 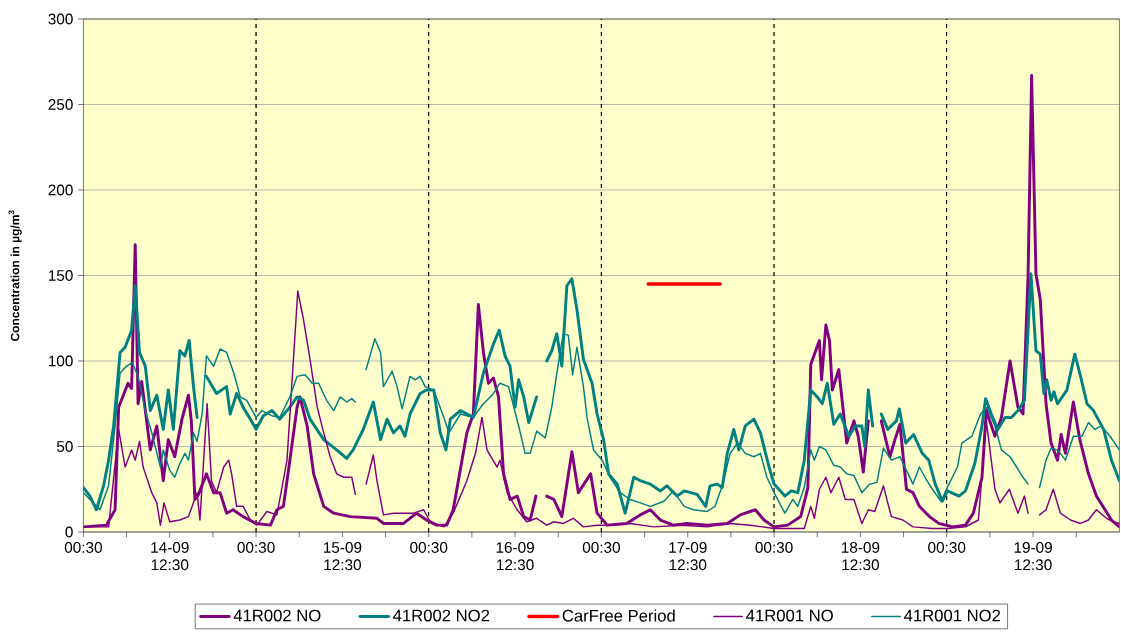 What do you see at coordinates (170, 556) in the screenshot?
I see `x-tick-label: 14-09 12:30` at bounding box center [170, 556].